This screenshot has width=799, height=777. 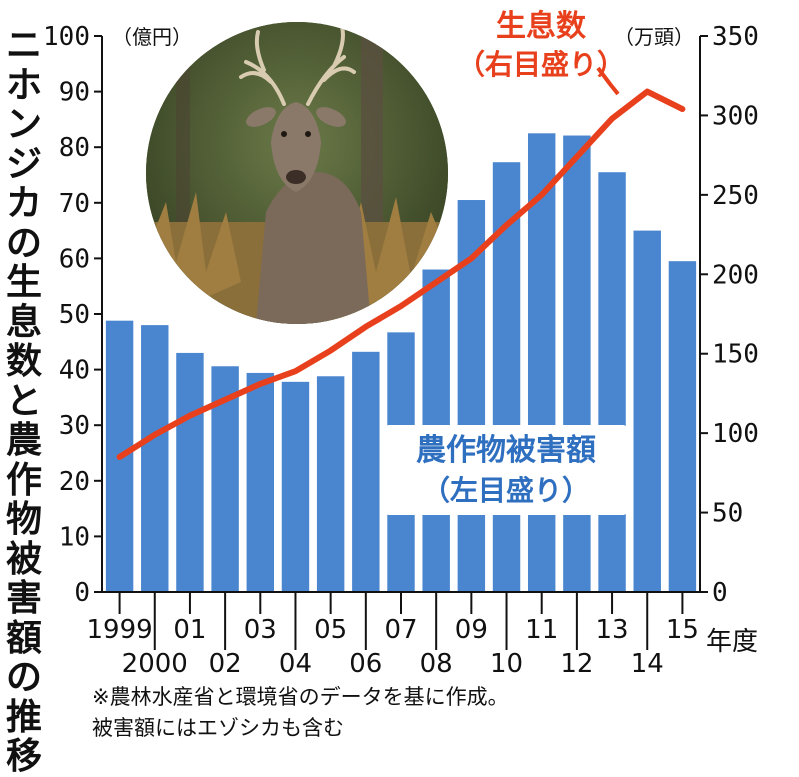 I want to click on right-tick-label: 300, so click(x=735, y=116).